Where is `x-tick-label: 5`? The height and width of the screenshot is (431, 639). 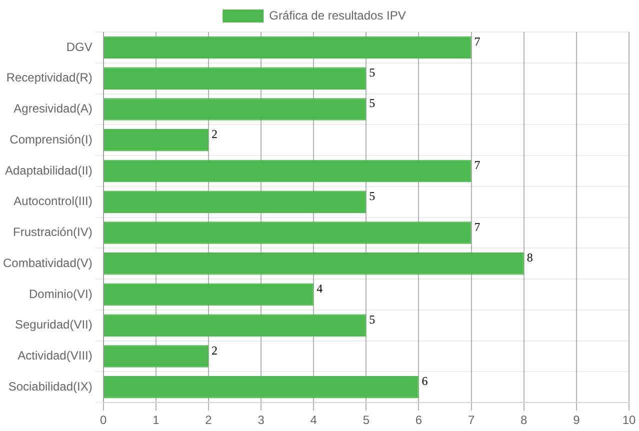
x-tick-label: 5 is located at coordinates (366, 420).